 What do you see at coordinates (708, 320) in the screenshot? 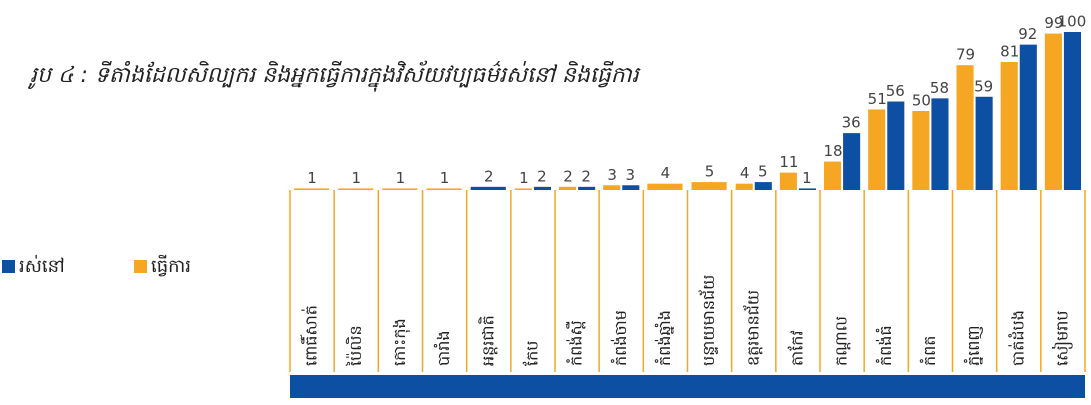
I see `x-tick-label: បន្ទាយមានជ័យ` at bounding box center [708, 320].